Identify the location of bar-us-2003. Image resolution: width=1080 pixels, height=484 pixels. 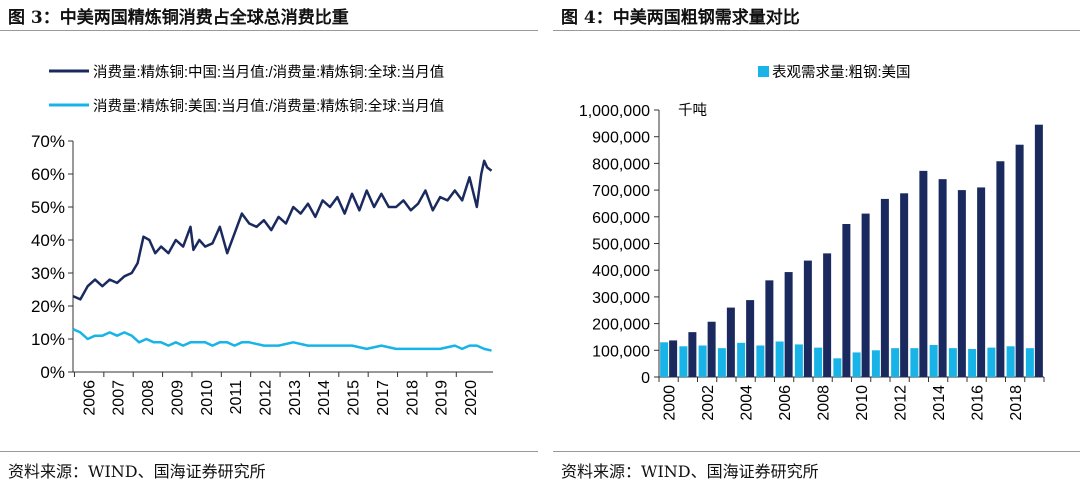
(721, 362).